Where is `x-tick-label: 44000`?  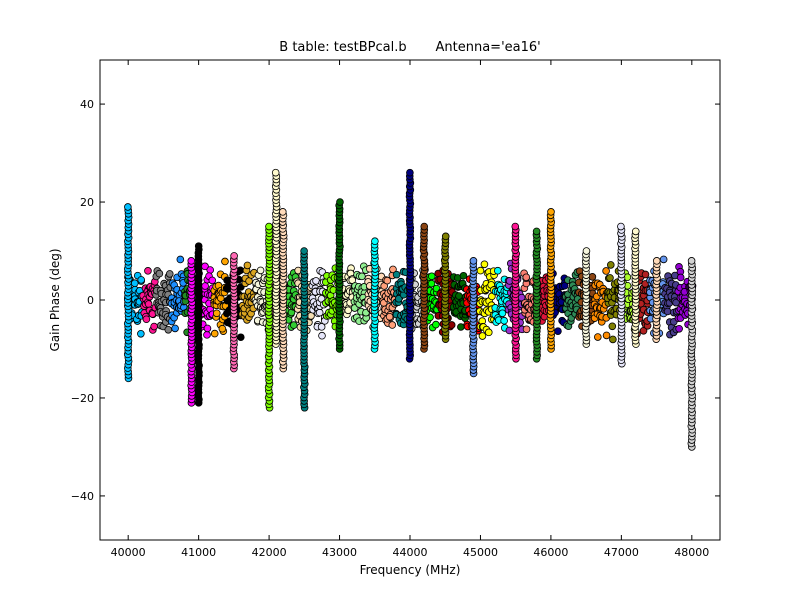
x-tick-label: 44000 is located at coordinates (410, 552).